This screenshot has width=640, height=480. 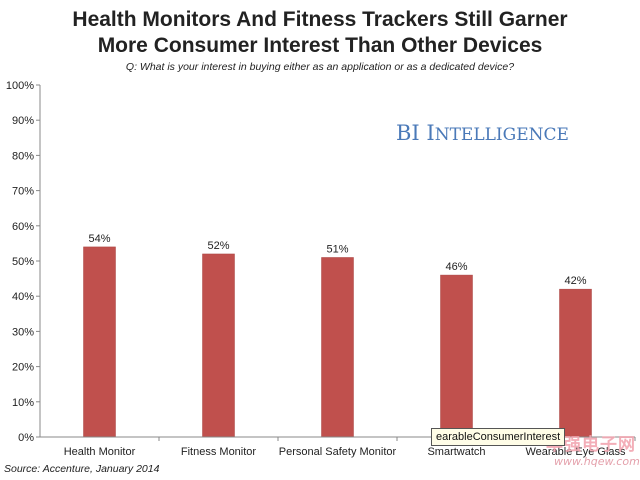 What do you see at coordinates (23, 403) in the screenshot?
I see `y-tick-label: 10%` at bounding box center [23, 403].